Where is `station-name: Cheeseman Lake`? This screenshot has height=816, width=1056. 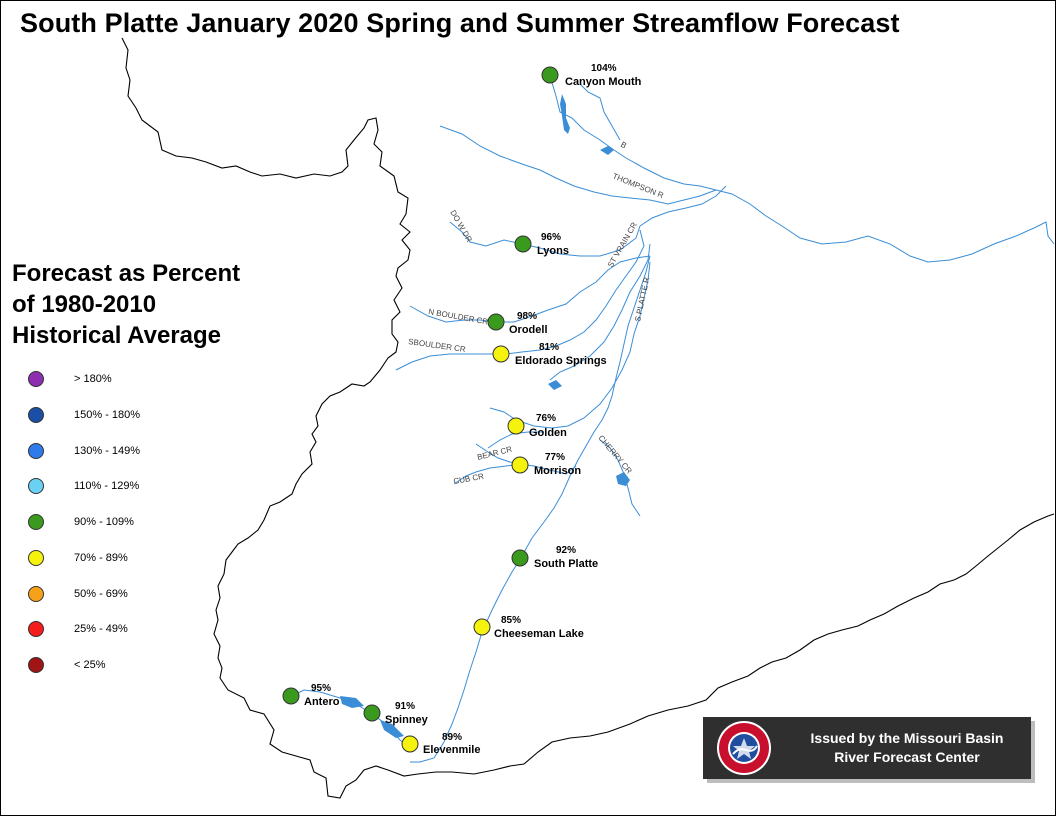
station-name: Cheeseman Lake is located at coordinates (539, 634).